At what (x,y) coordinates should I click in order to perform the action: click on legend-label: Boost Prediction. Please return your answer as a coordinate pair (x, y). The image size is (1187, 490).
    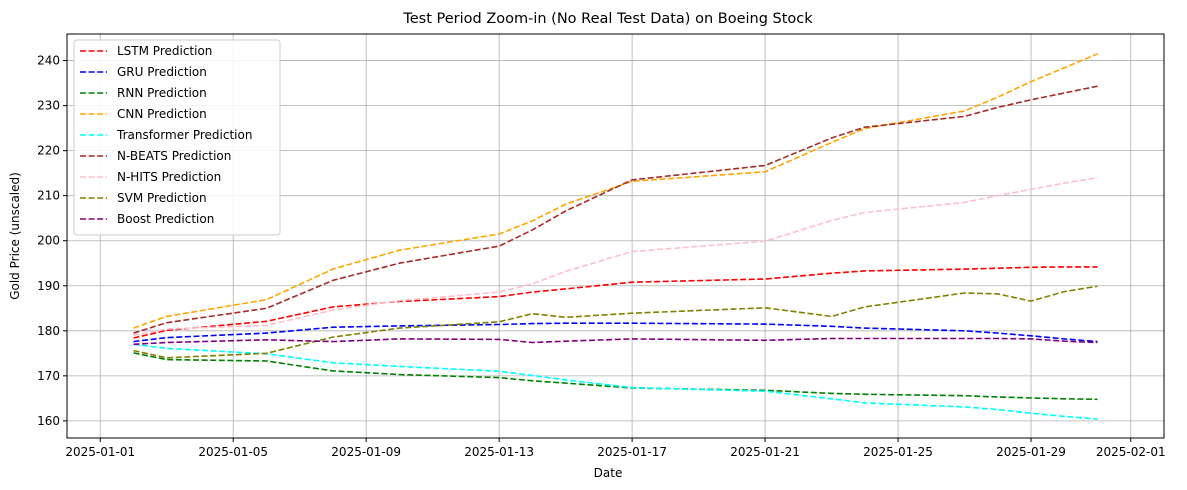
    Looking at the image, I should click on (165, 219).